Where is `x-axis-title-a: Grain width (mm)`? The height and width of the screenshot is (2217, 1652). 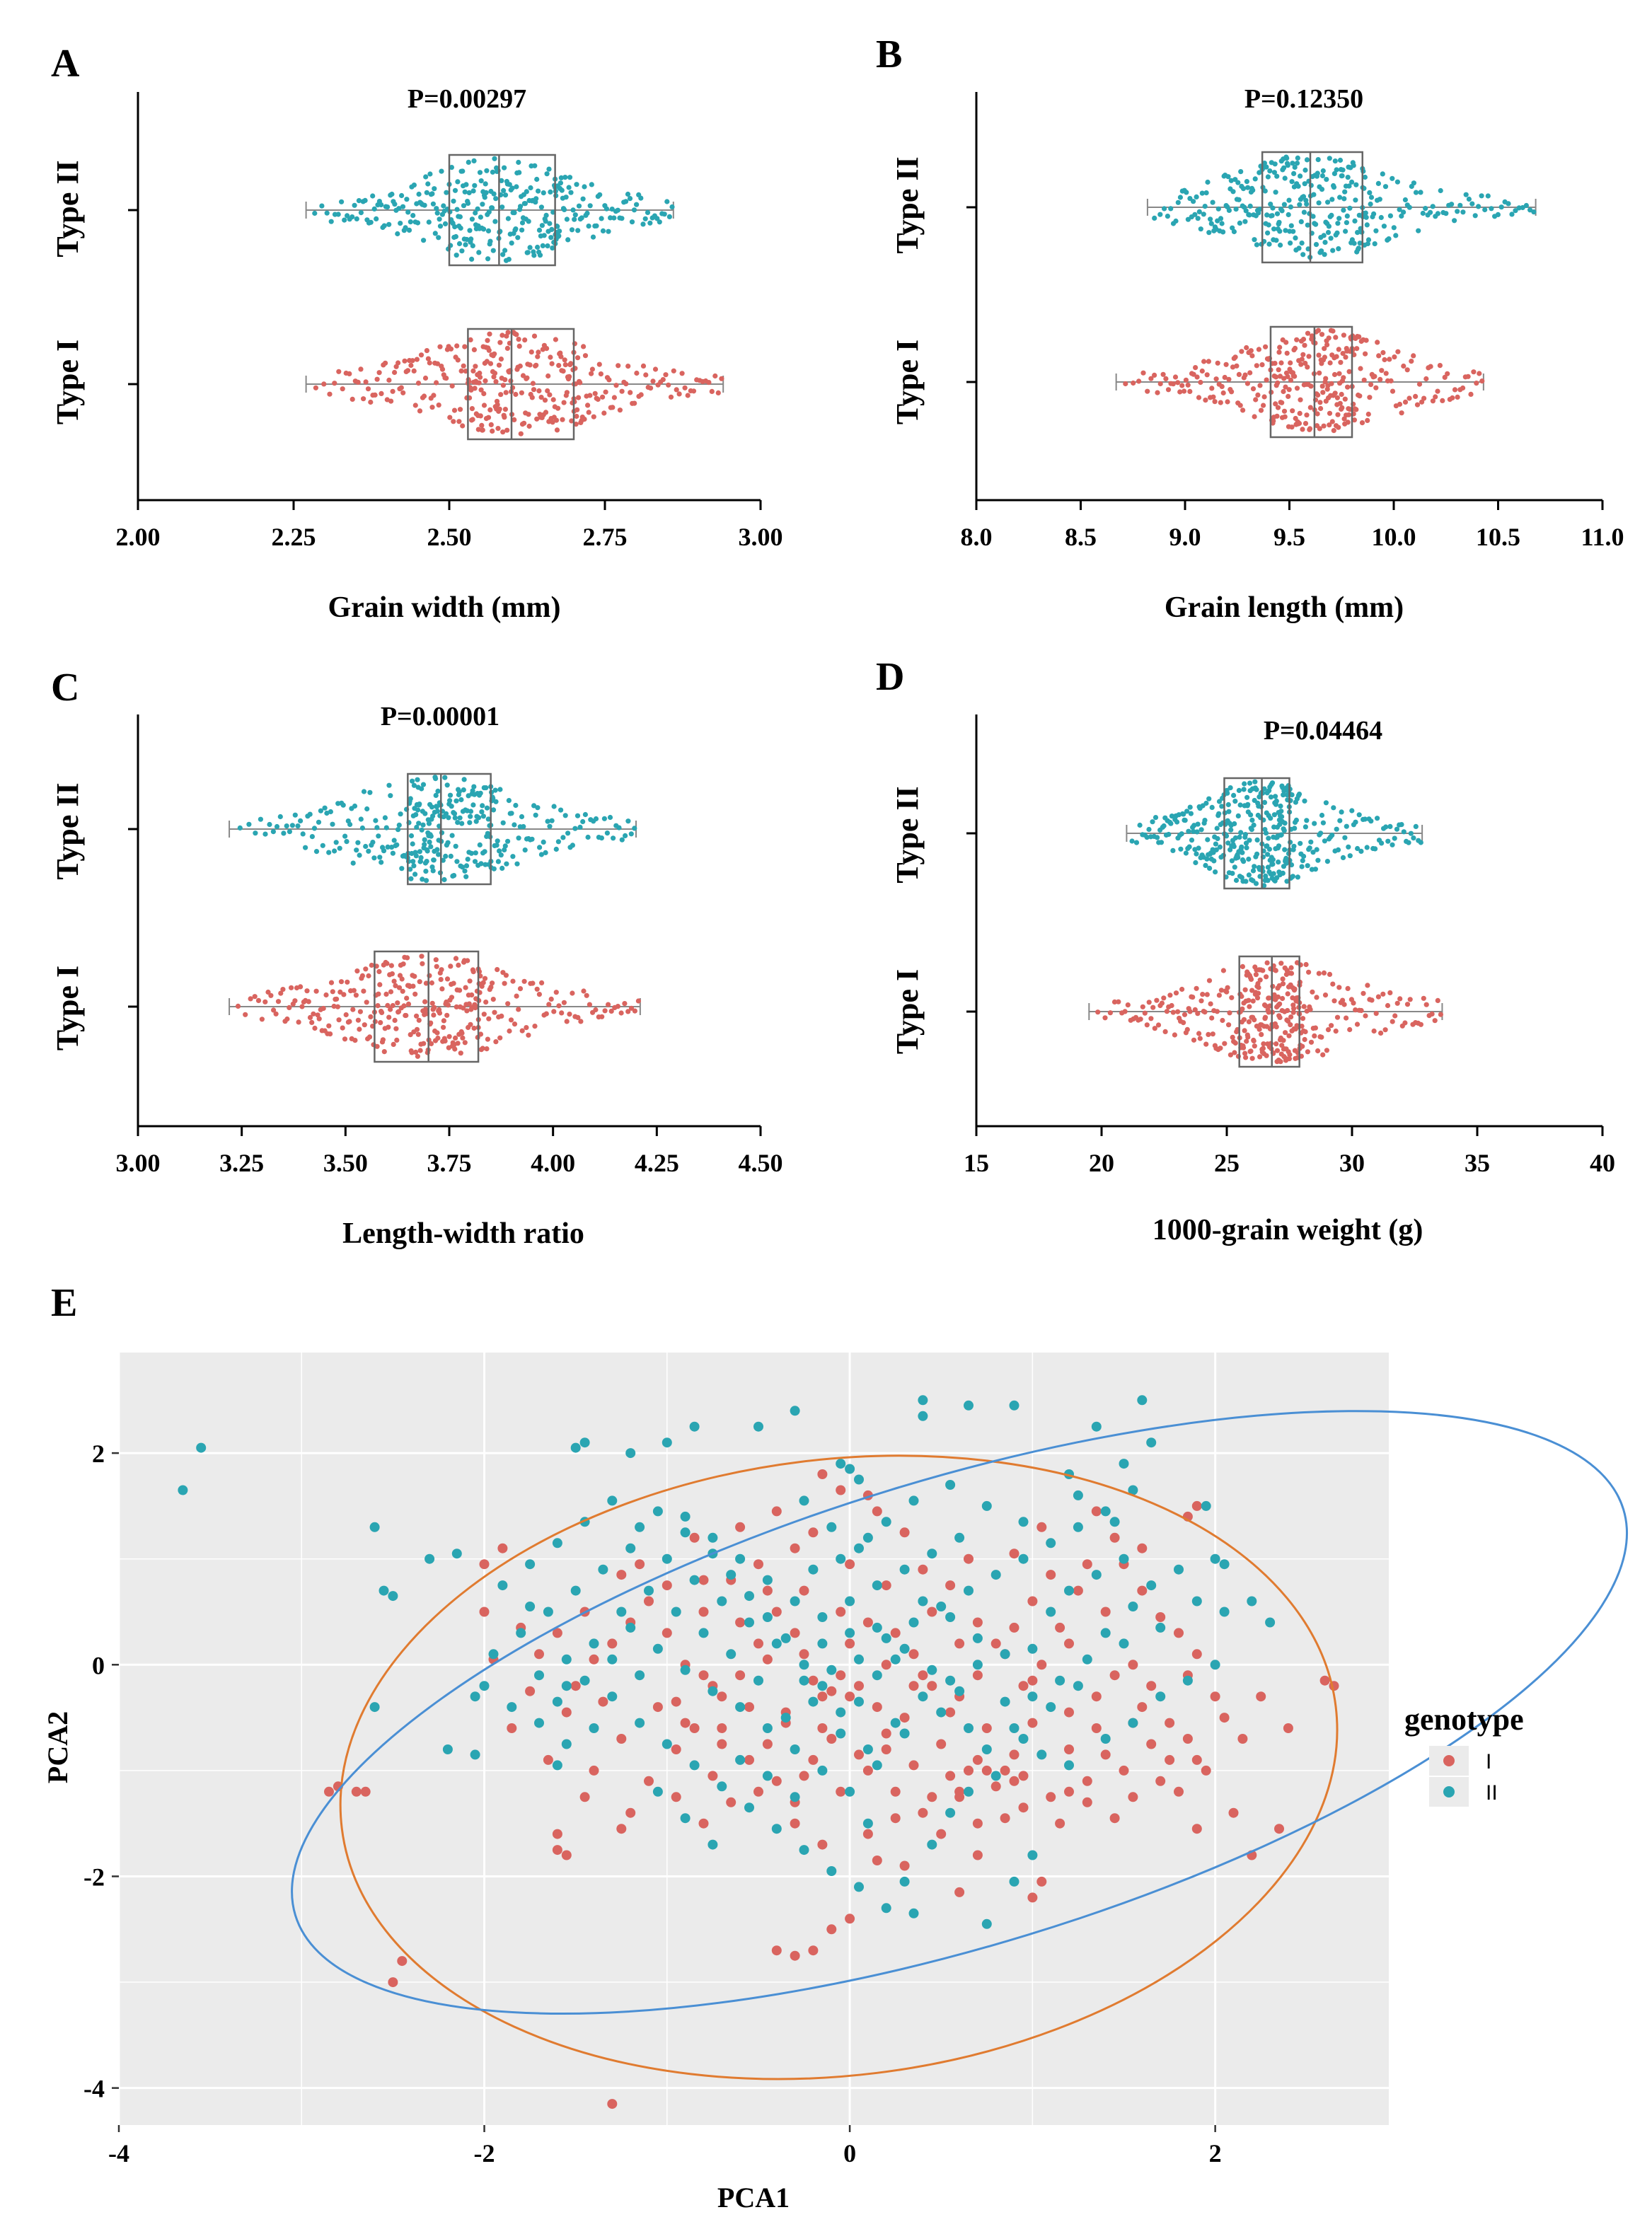 x-axis-title-a: Grain width (mm) is located at coordinates (444, 607).